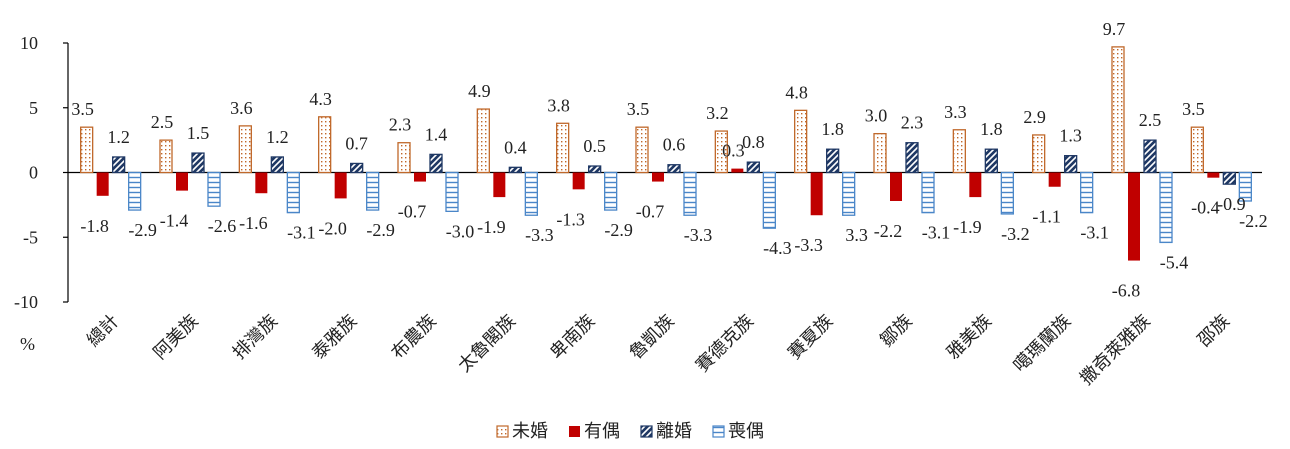  I want to click on bar-喪偶-卑南族, so click(611, 191).